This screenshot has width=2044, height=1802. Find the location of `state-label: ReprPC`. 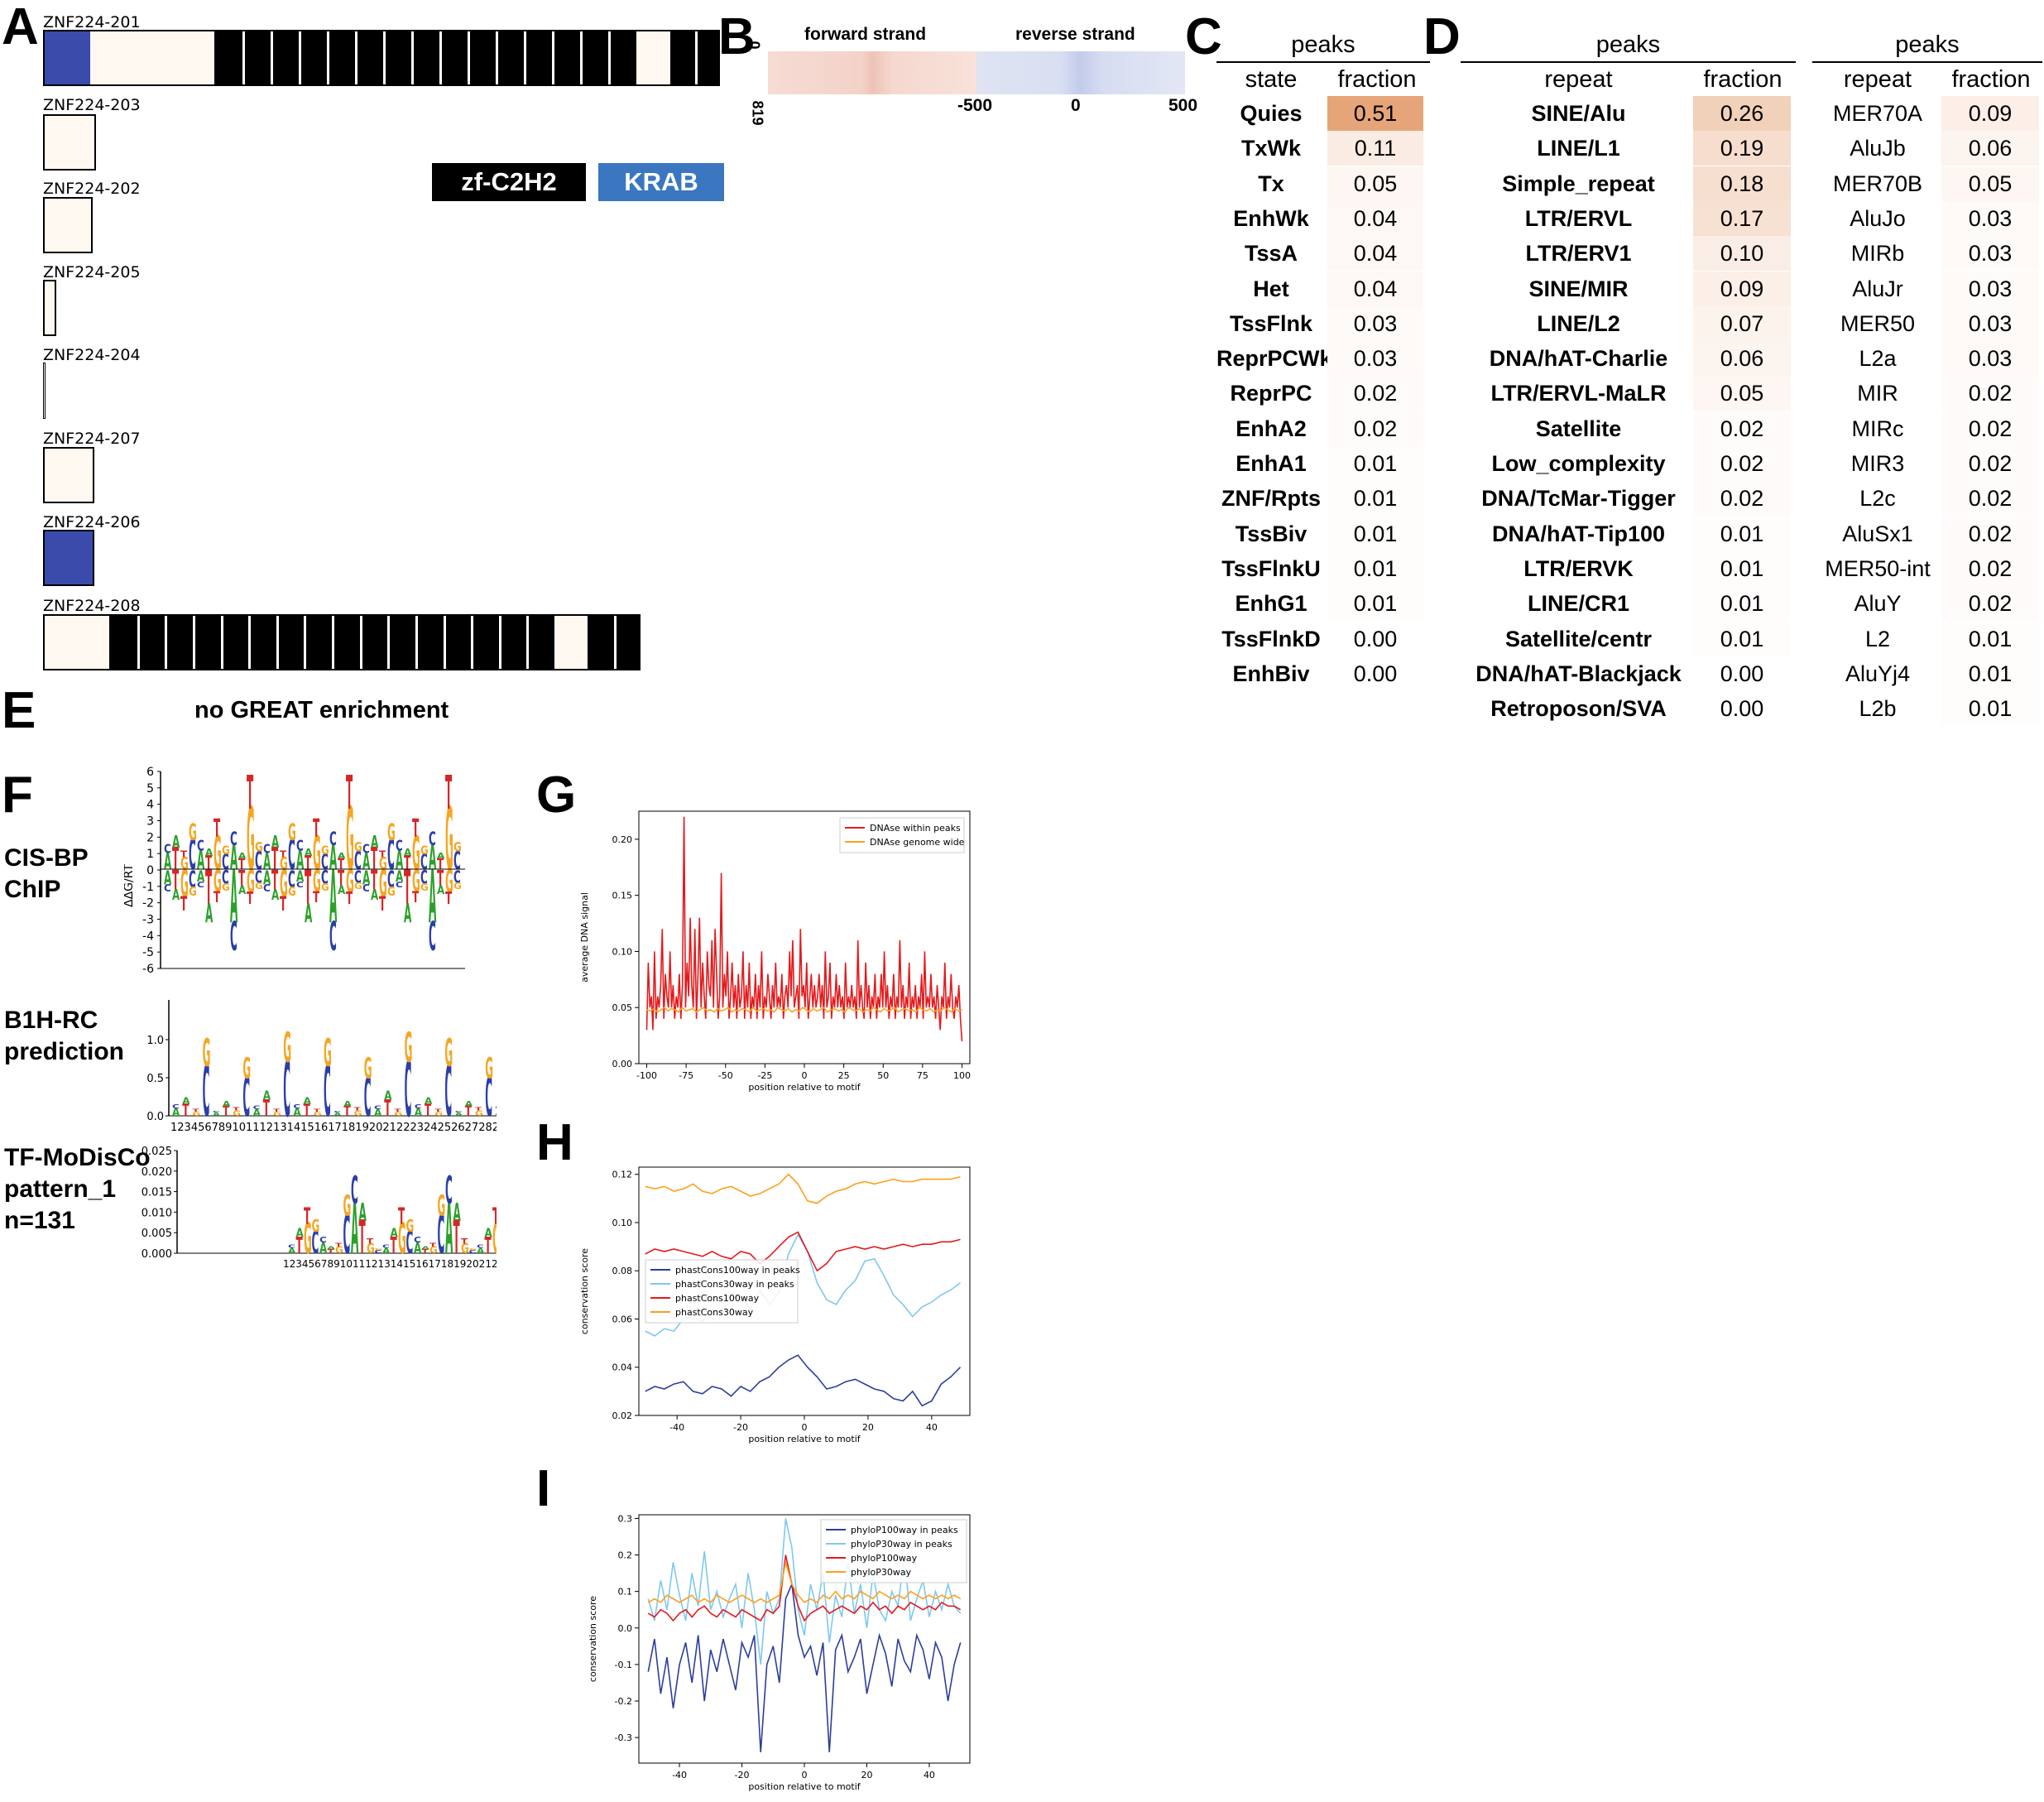

state-label: ReprPC is located at coordinates (1271, 393).